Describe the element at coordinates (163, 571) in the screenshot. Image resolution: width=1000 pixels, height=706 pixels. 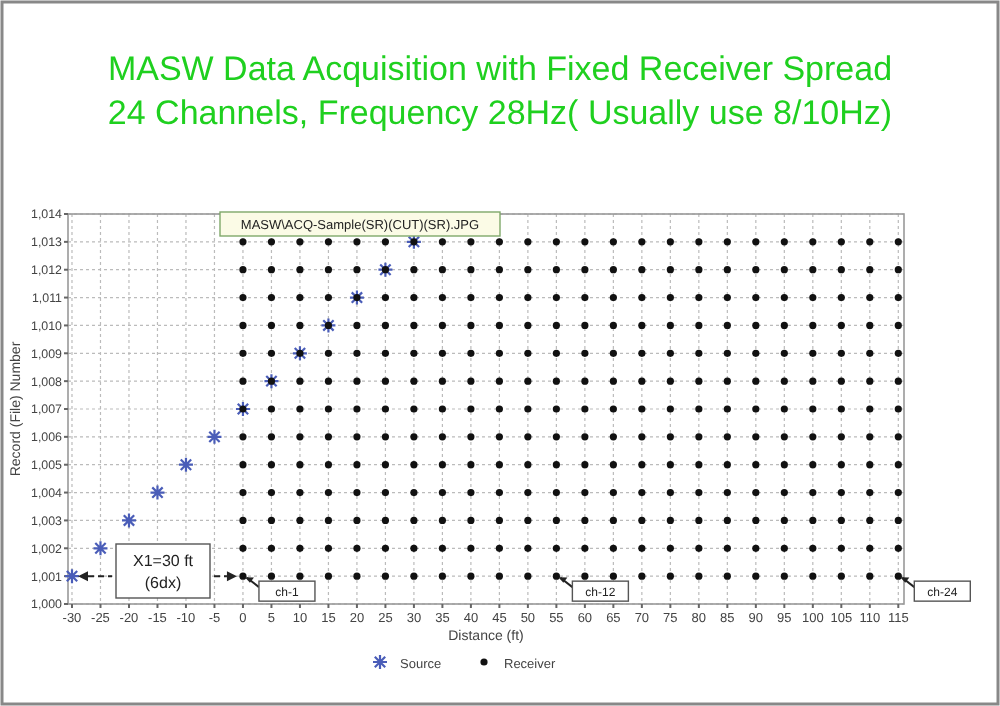
I see `annotation: X1=30 ft (6dx)` at that location.